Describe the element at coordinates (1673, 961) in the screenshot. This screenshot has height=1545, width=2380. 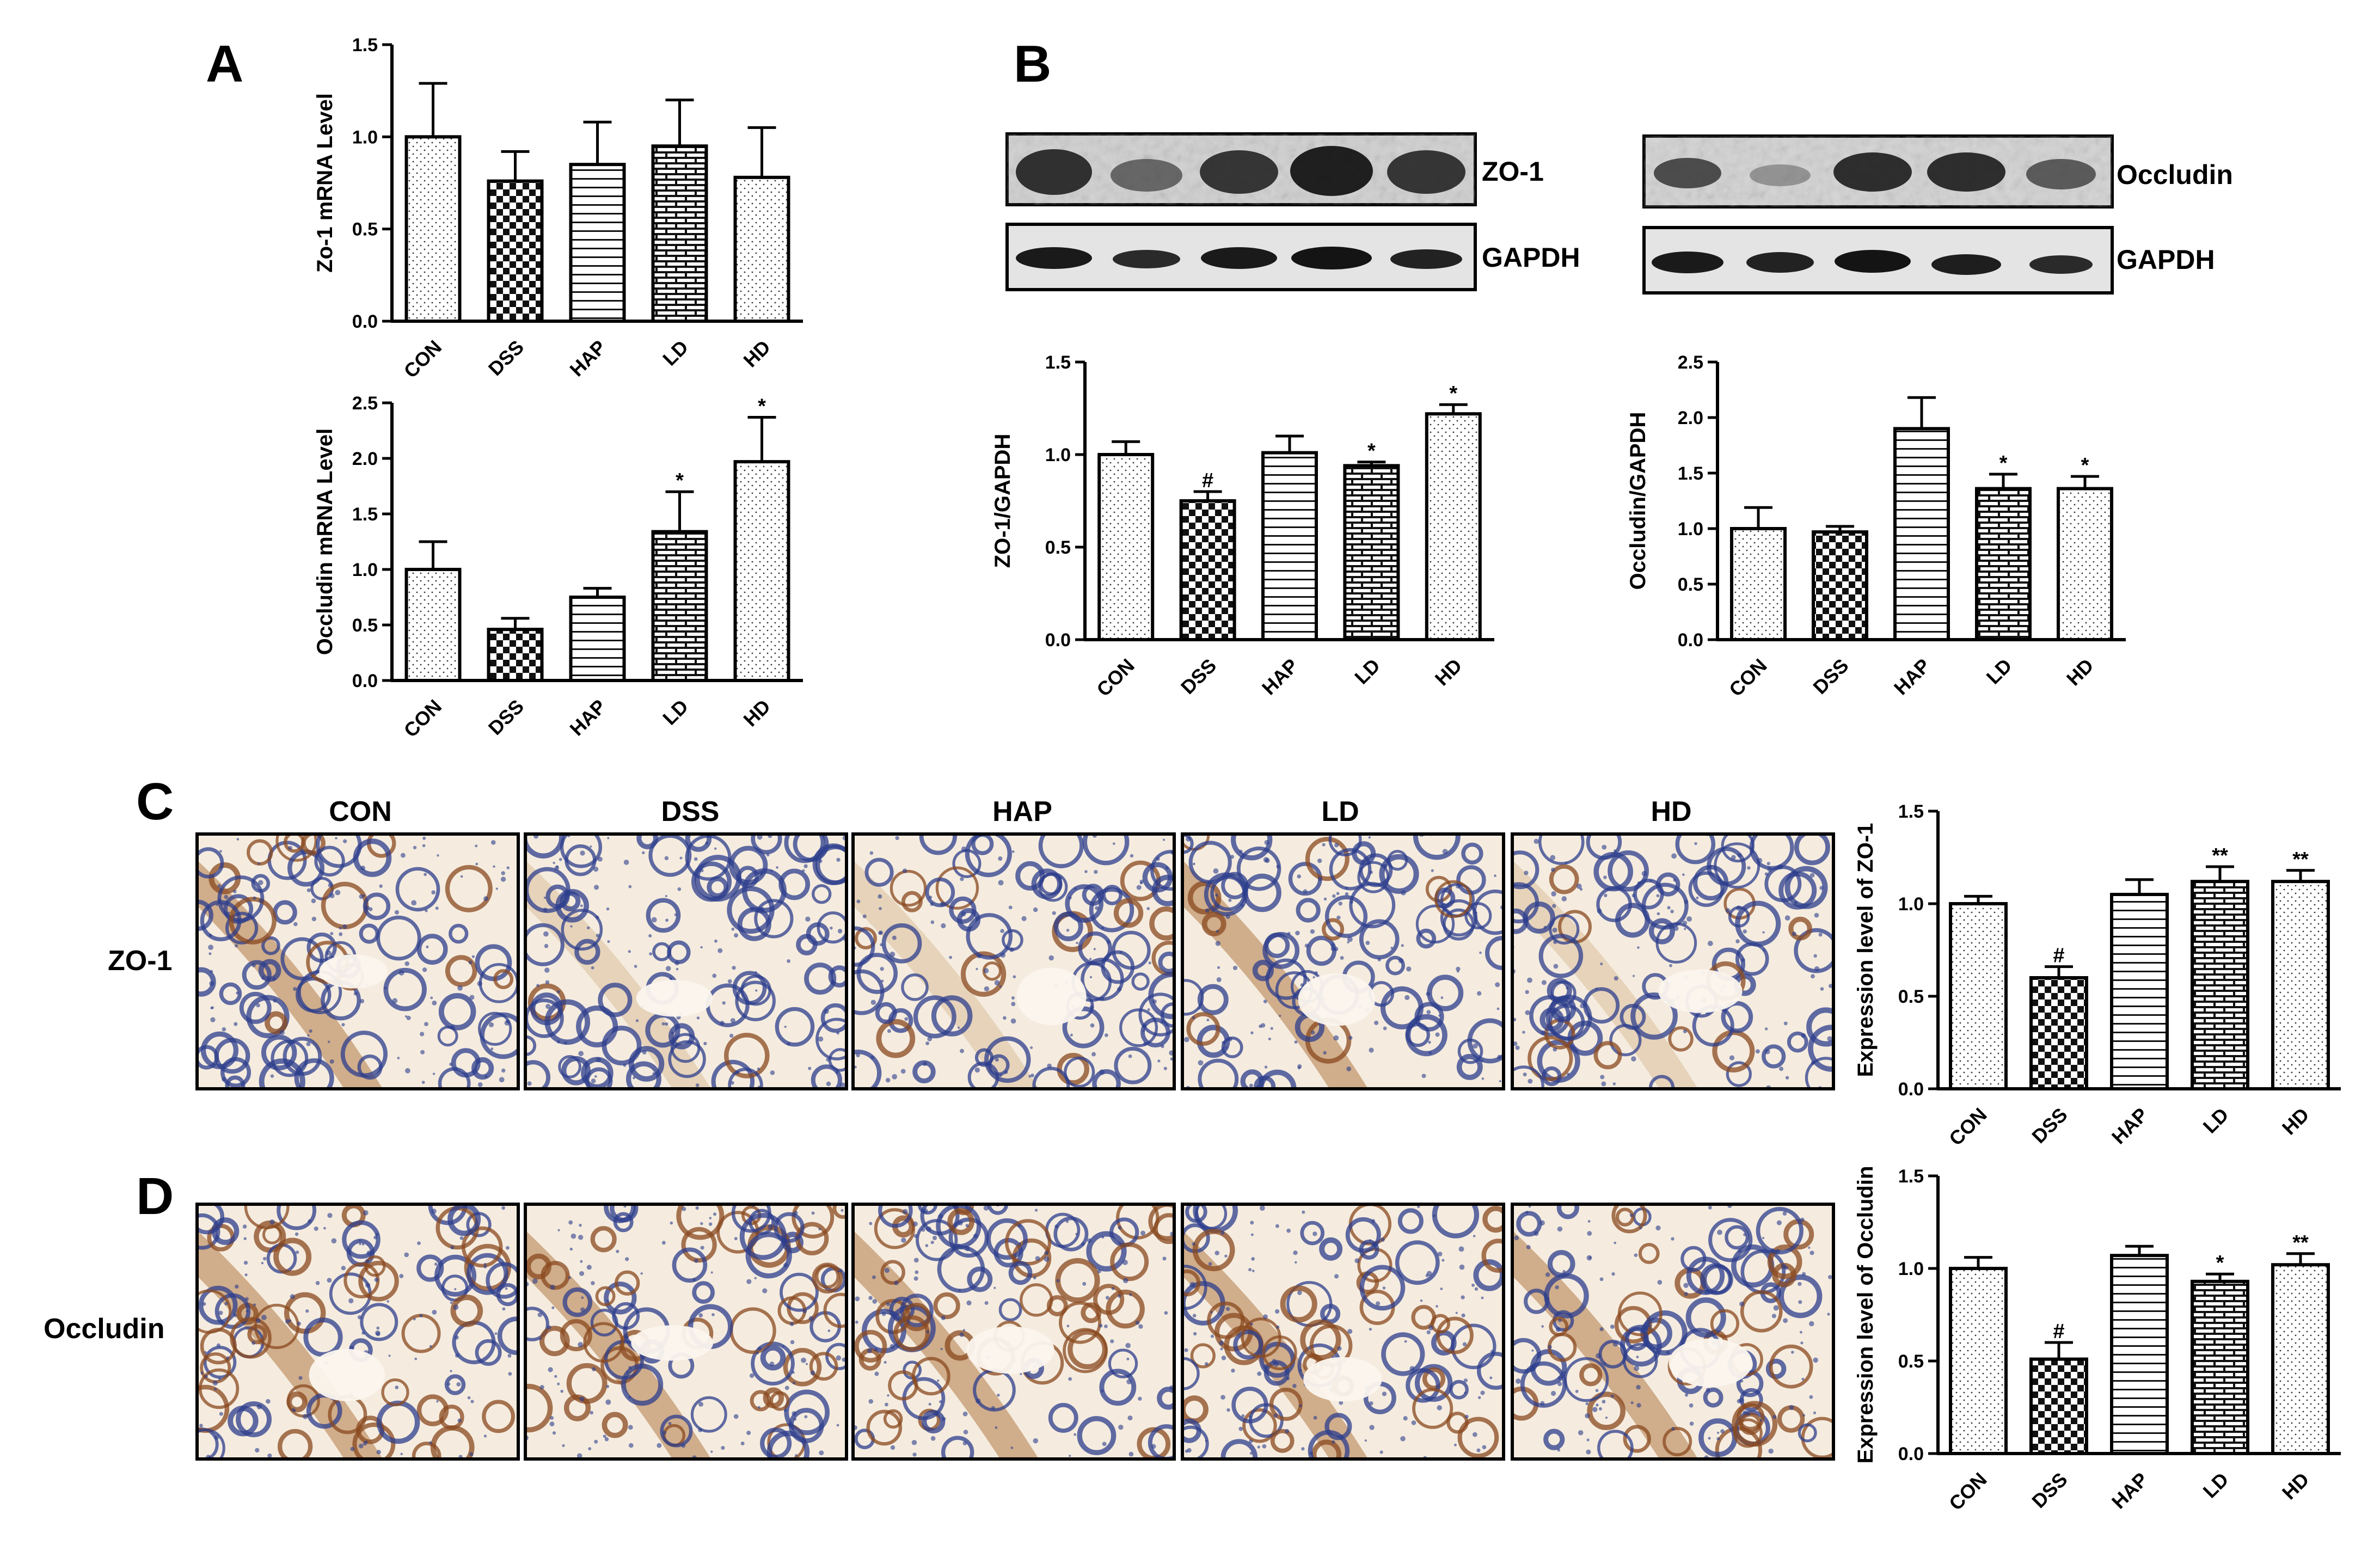
I see `ihc-image-zo-1-hd` at that location.